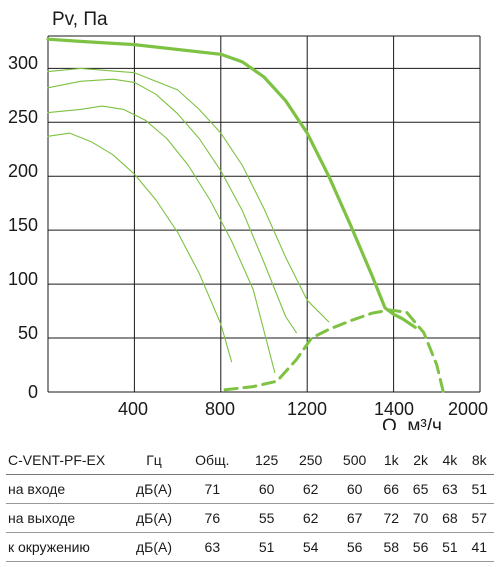 The width and height of the screenshot is (500, 567). What do you see at coordinates (220, 409) in the screenshot?
I see `x-tick-label: 800` at bounding box center [220, 409].